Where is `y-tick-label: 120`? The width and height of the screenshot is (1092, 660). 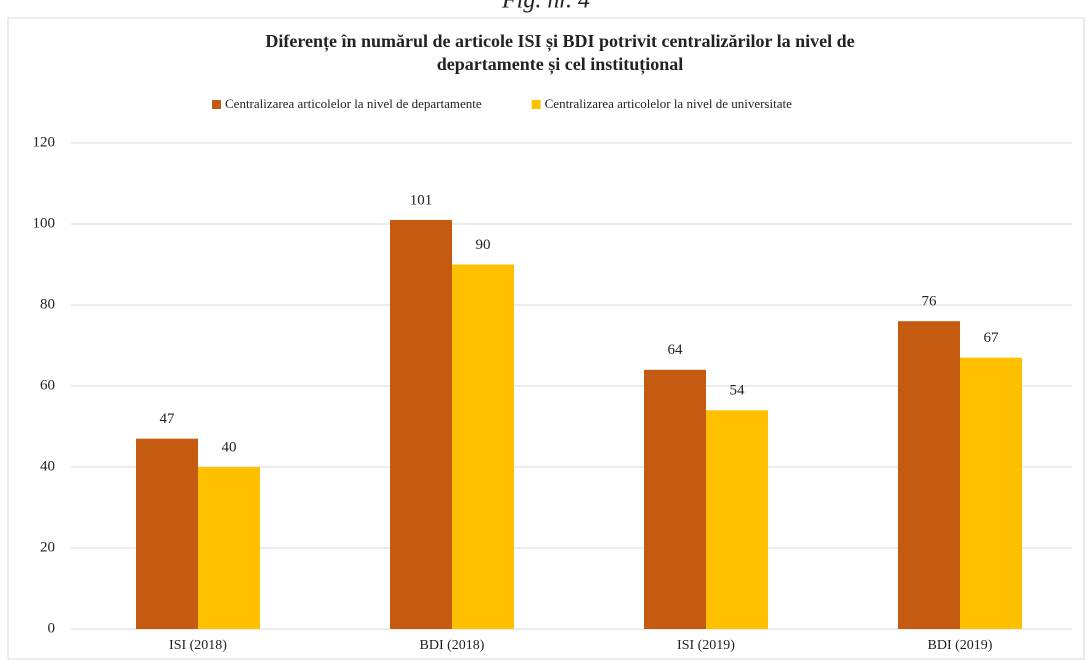 y-tick-label: 120 is located at coordinates (44, 142).